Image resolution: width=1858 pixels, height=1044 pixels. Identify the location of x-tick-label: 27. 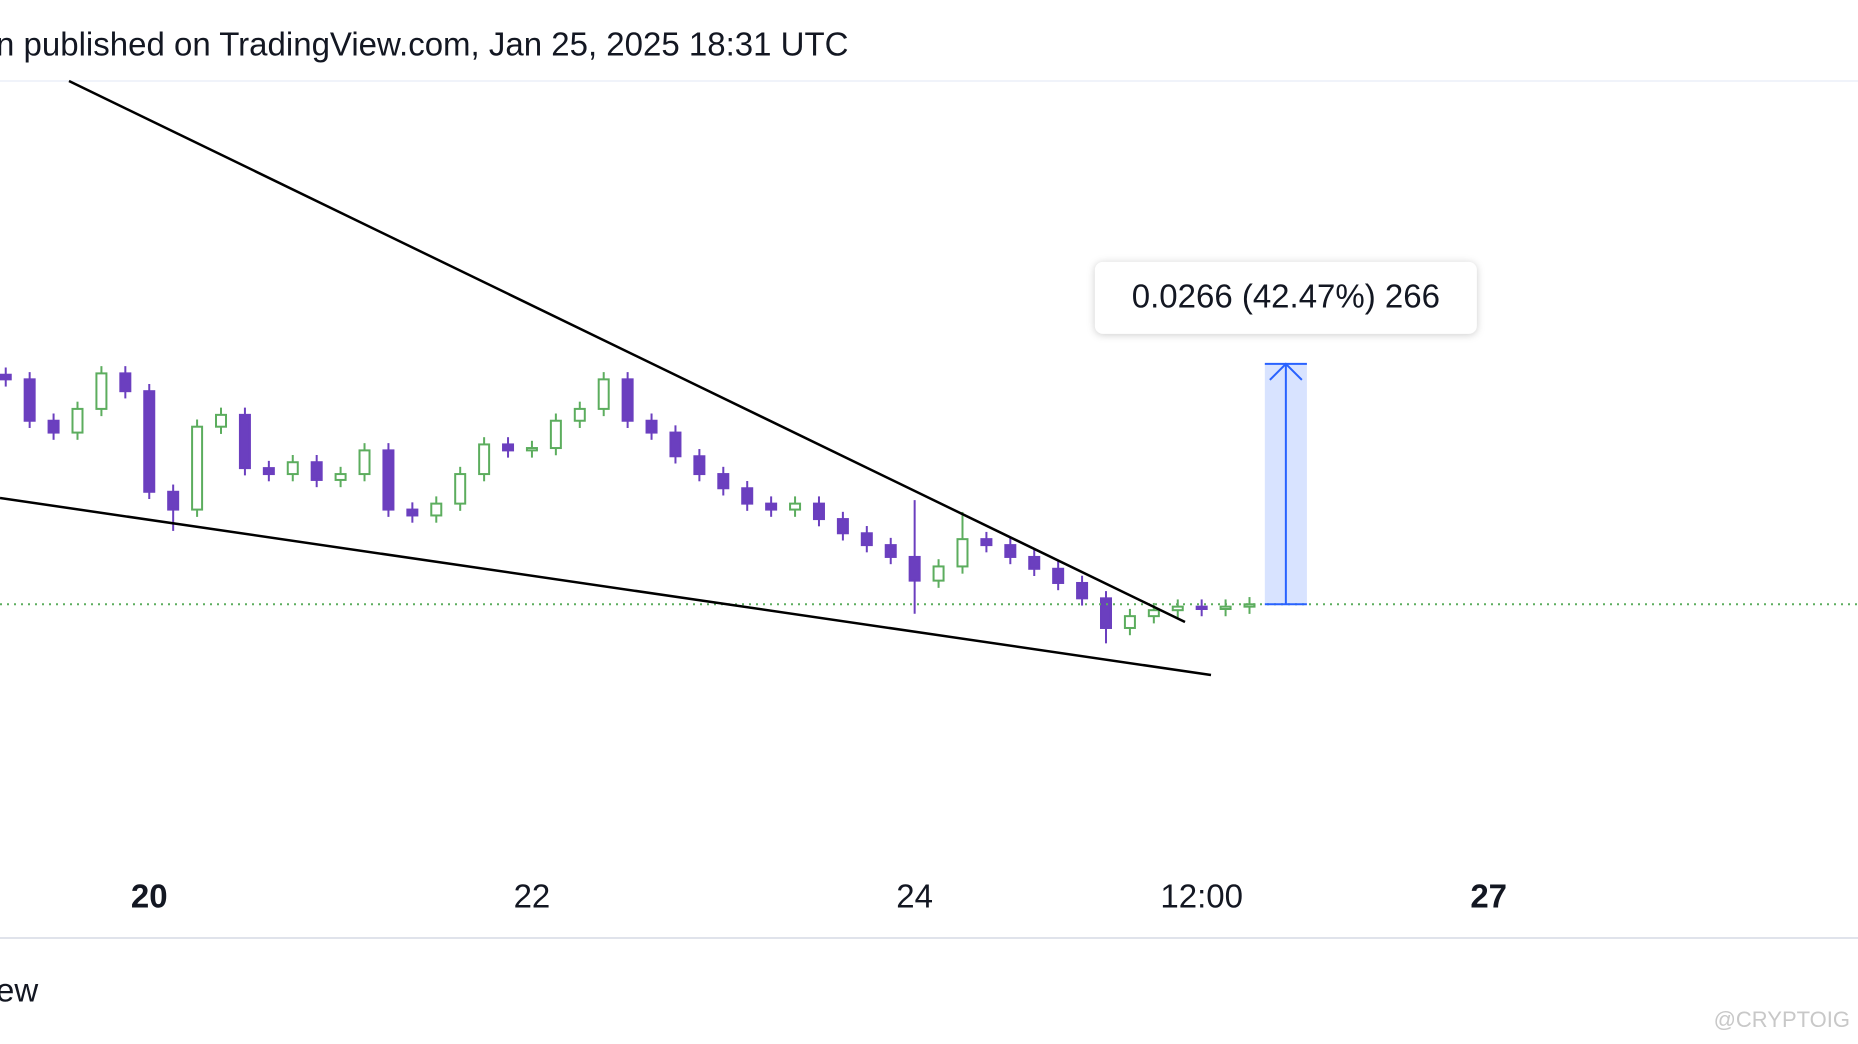
(1488, 896).